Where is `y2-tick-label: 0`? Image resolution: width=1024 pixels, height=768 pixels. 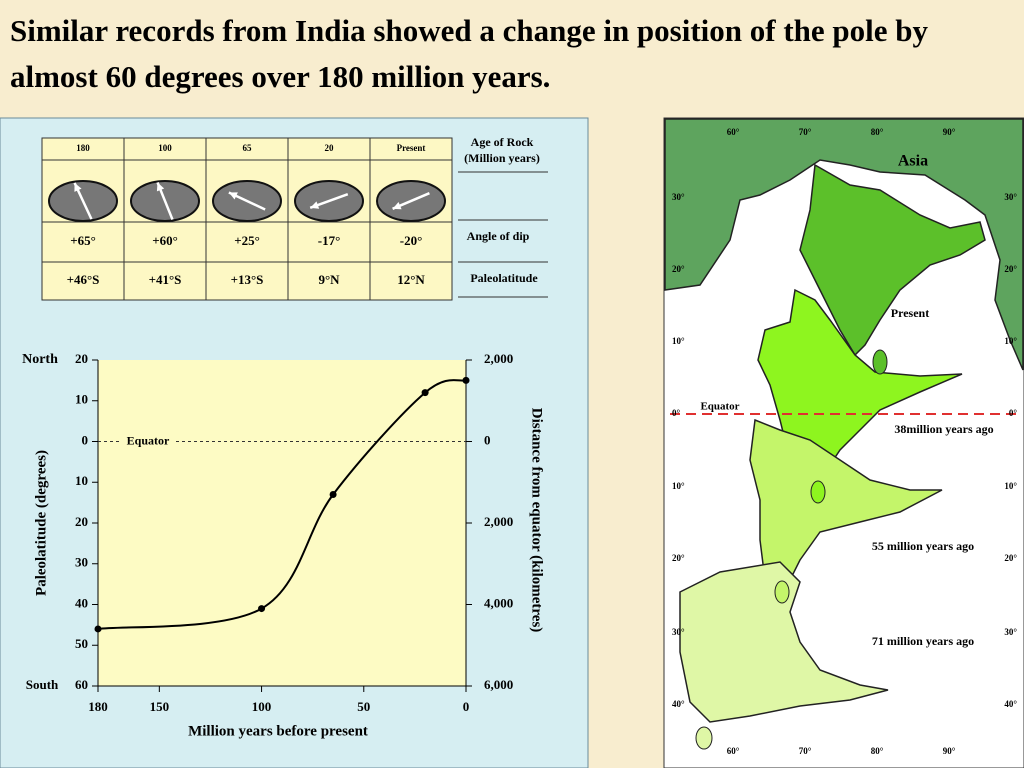 y2-tick-label: 0 is located at coordinates (487, 439).